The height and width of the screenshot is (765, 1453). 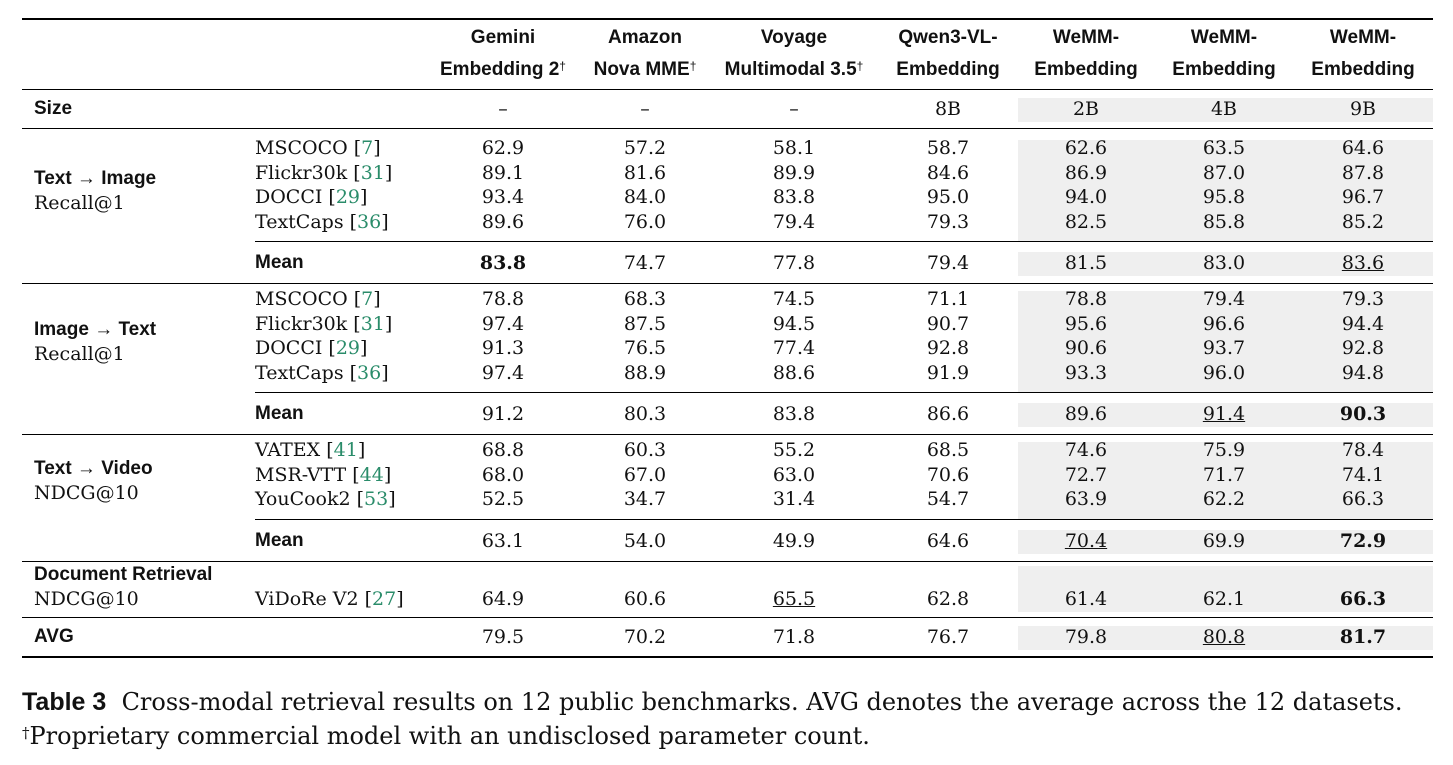 What do you see at coordinates (503, 499) in the screenshot?
I see `table-cell: 52.5` at bounding box center [503, 499].